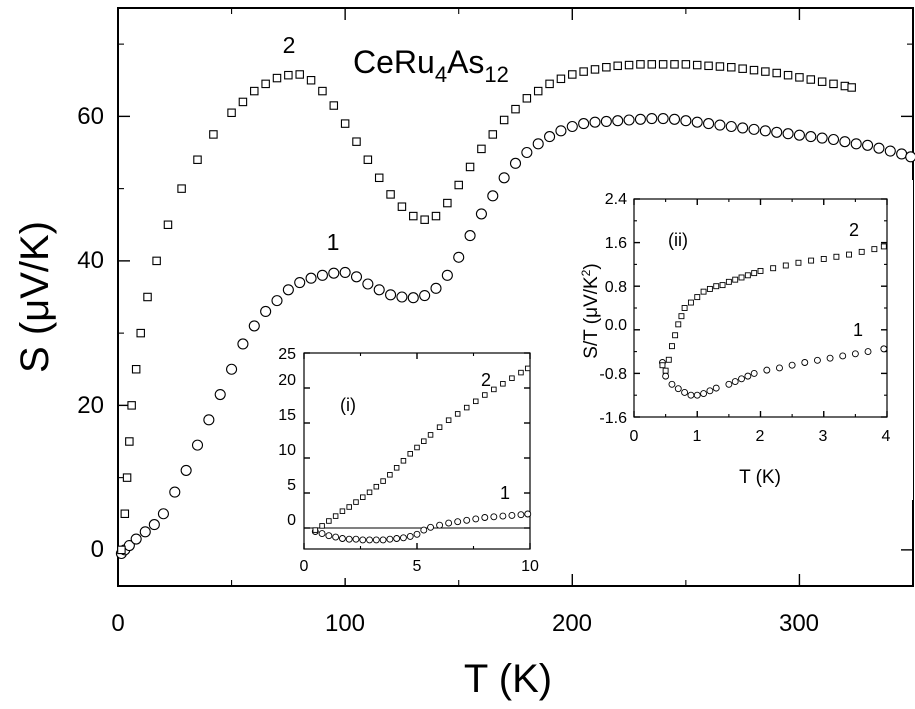  I want to click on main-y-tick-label: 40, so click(90, 260).